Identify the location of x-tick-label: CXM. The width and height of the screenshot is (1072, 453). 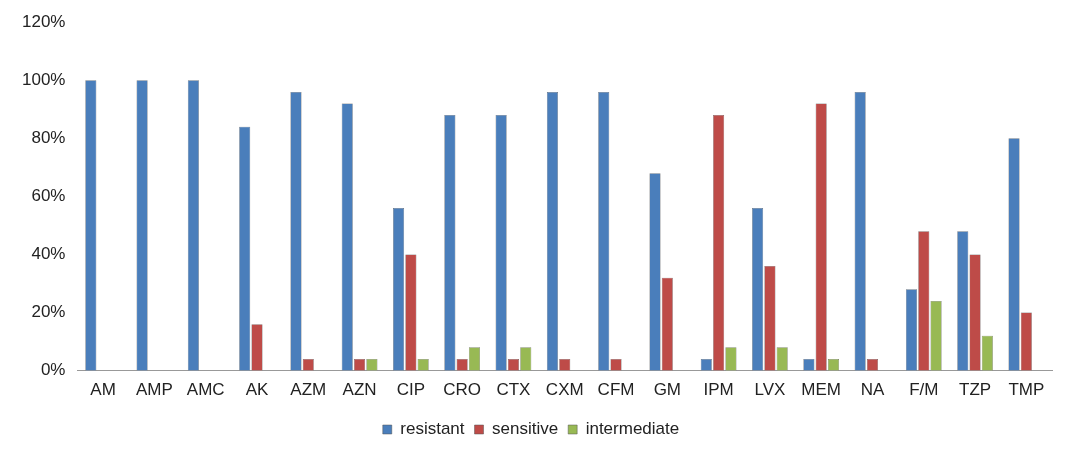
(564, 390).